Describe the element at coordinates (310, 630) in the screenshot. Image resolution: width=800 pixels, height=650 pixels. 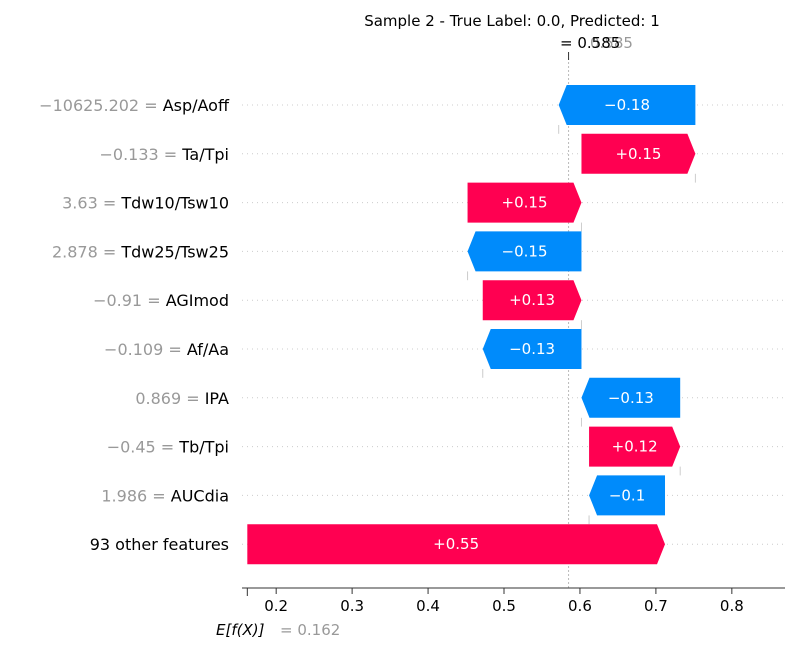
I see `base-value-label: = 0.162` at that location.